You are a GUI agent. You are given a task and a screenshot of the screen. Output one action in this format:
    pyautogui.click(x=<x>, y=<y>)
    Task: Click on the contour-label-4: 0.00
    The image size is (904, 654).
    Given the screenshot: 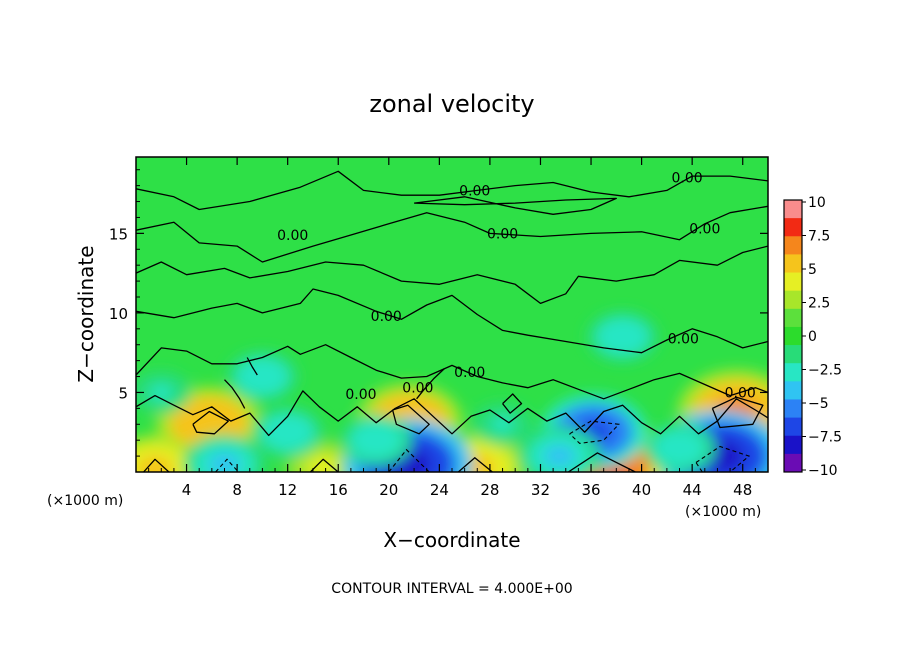 What is the action you would take?
    pyautogui.click(x=292, y=236)
    